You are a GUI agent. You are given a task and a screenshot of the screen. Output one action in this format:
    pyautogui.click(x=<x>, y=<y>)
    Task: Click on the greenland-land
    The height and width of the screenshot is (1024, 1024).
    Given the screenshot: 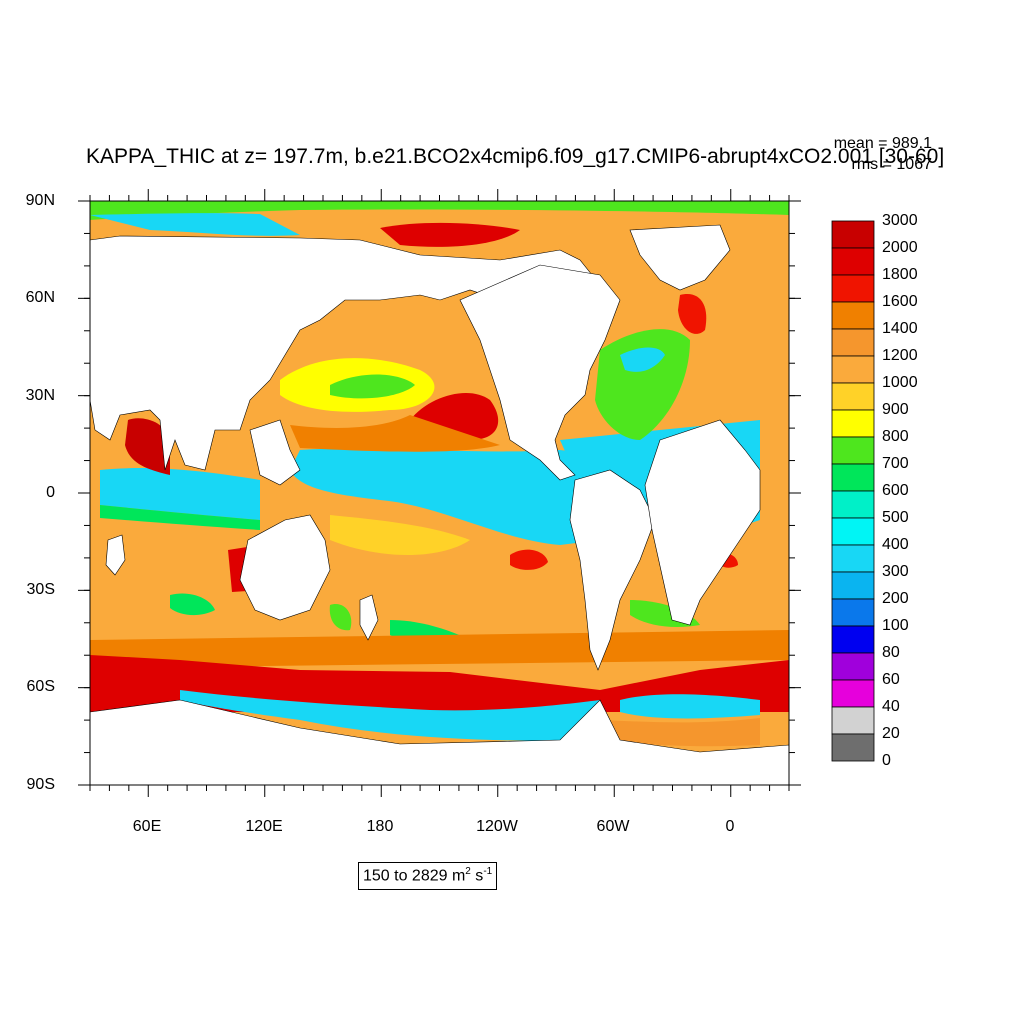 What is the action you would take?
    pyautogui.click(x=680, y=257)
    